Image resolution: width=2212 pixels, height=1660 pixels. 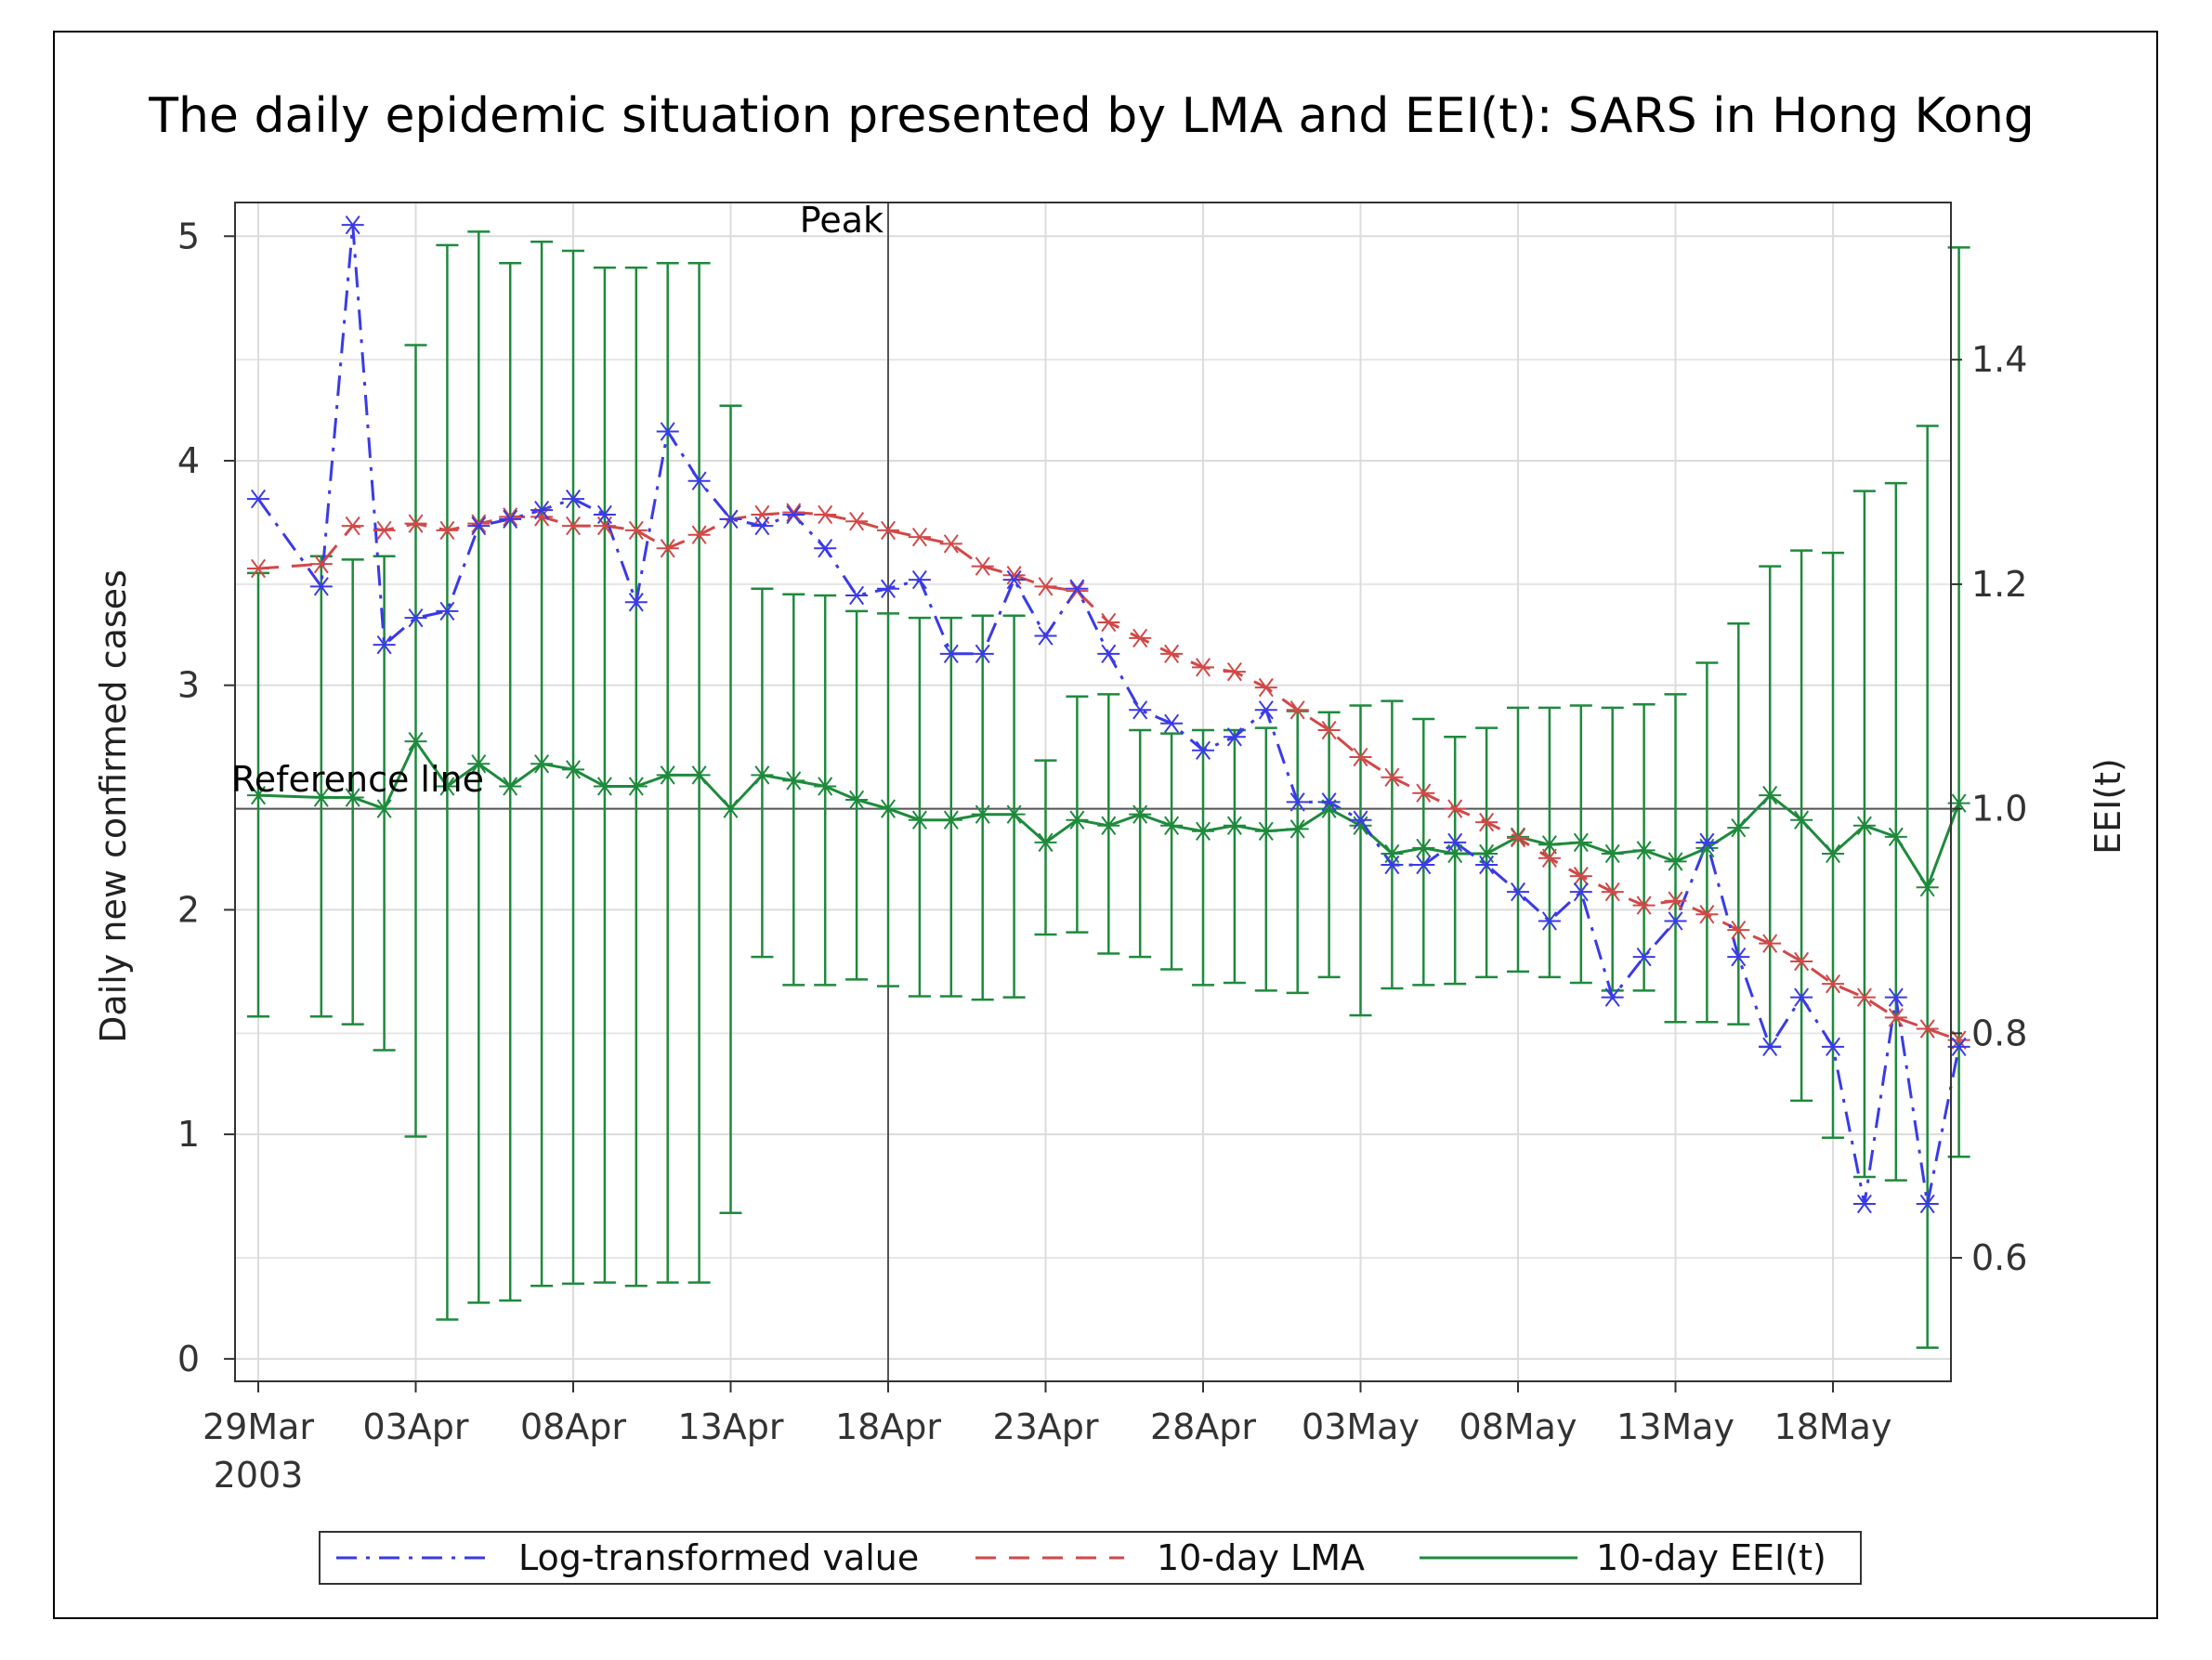 I want to click on x-tick-label: 23Apr, so click(x=1045, y=1426).